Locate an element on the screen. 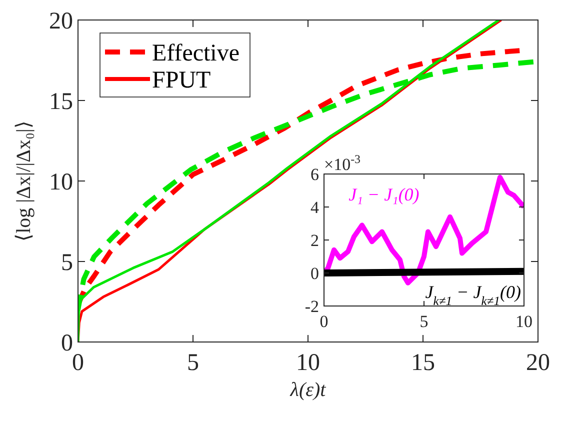  x-tick-label: 20 is located at coordinates (538, 363).